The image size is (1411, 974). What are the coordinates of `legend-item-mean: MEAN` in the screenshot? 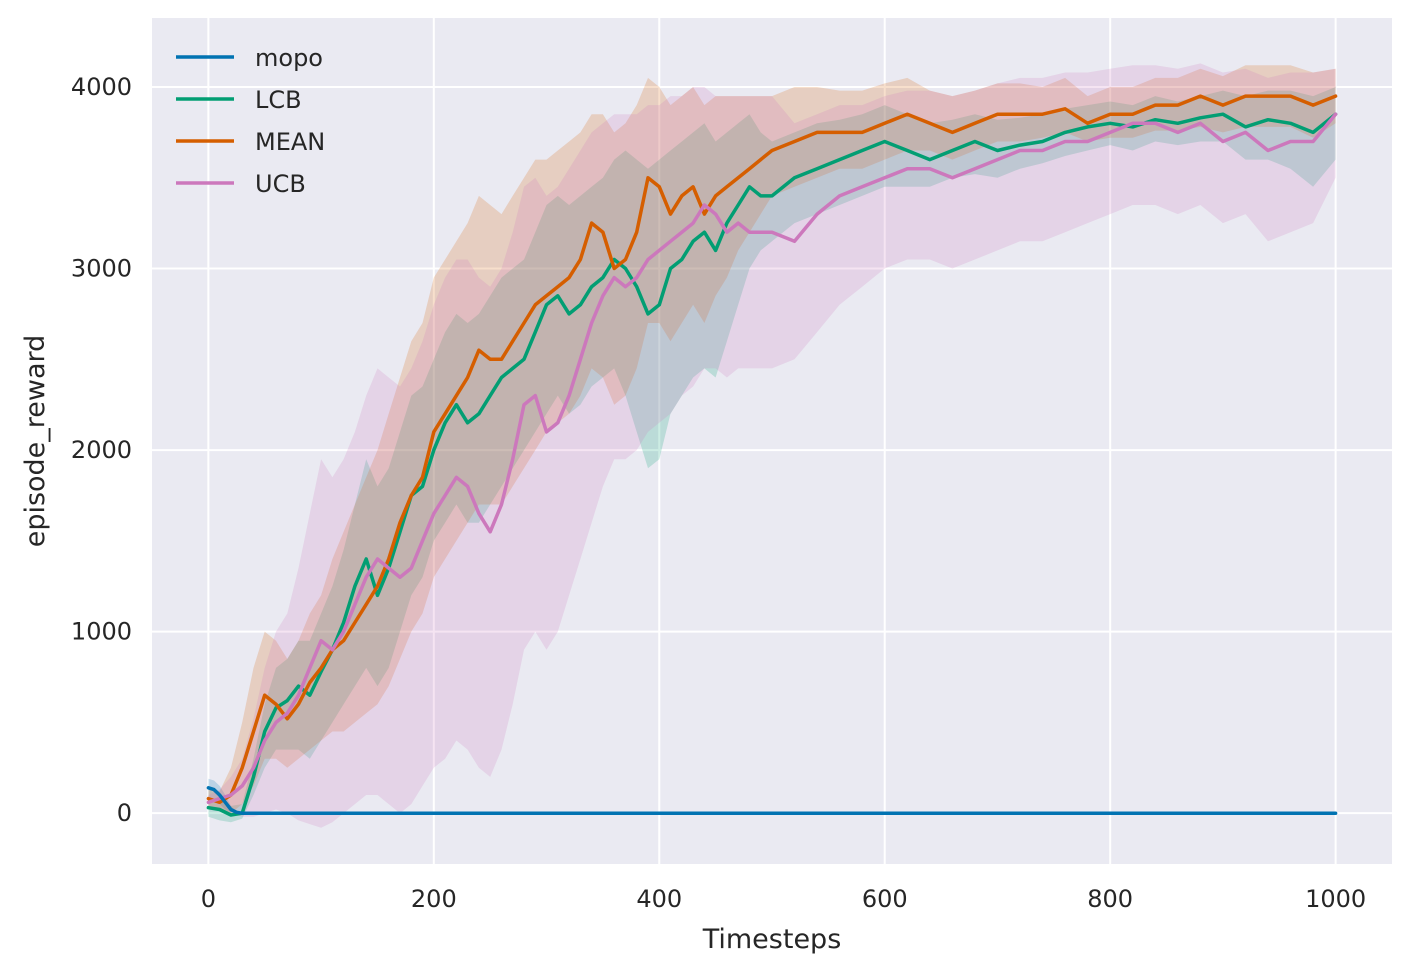 It's located at (250, 142).